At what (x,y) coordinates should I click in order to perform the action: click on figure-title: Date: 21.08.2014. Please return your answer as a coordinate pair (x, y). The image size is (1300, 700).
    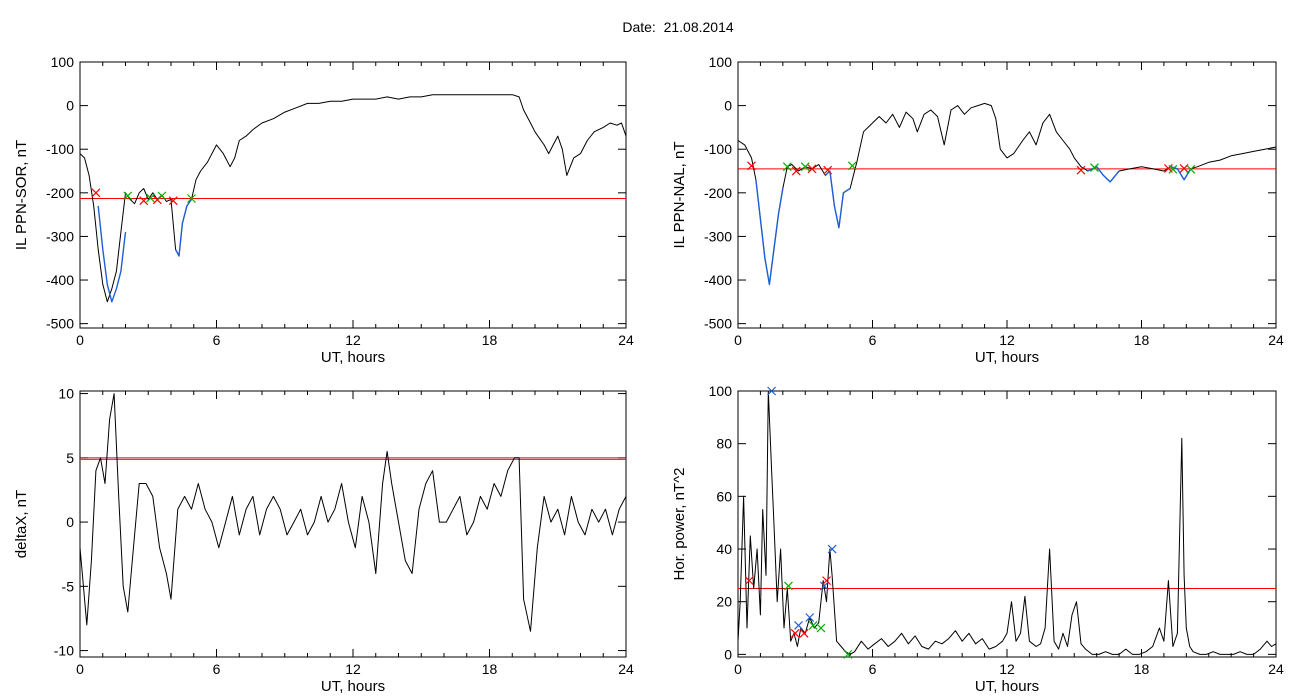
    Looking at the image, I should click on (678, 27).